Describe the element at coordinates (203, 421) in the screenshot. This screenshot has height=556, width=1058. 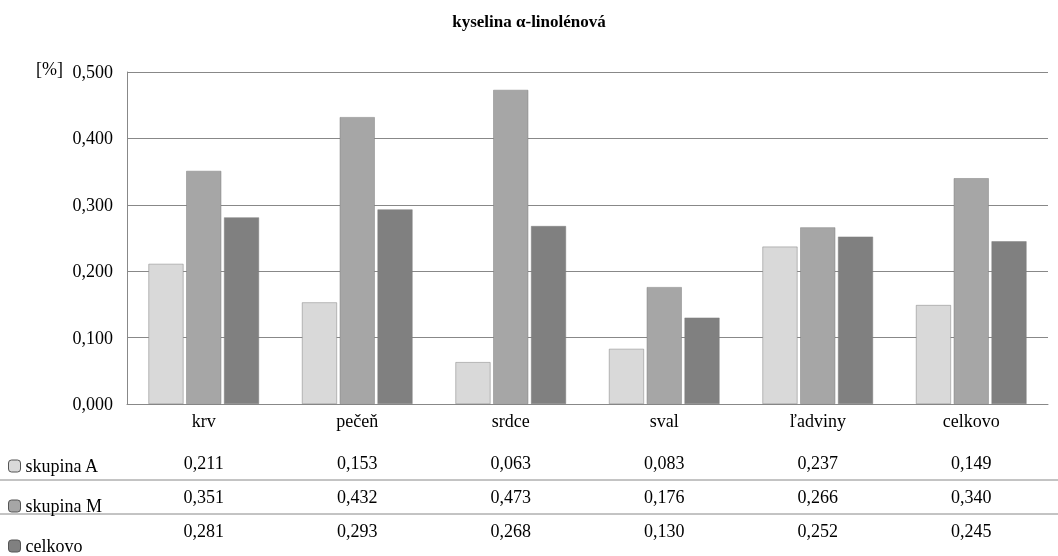
I see `x-tick-label: krv` at that location.